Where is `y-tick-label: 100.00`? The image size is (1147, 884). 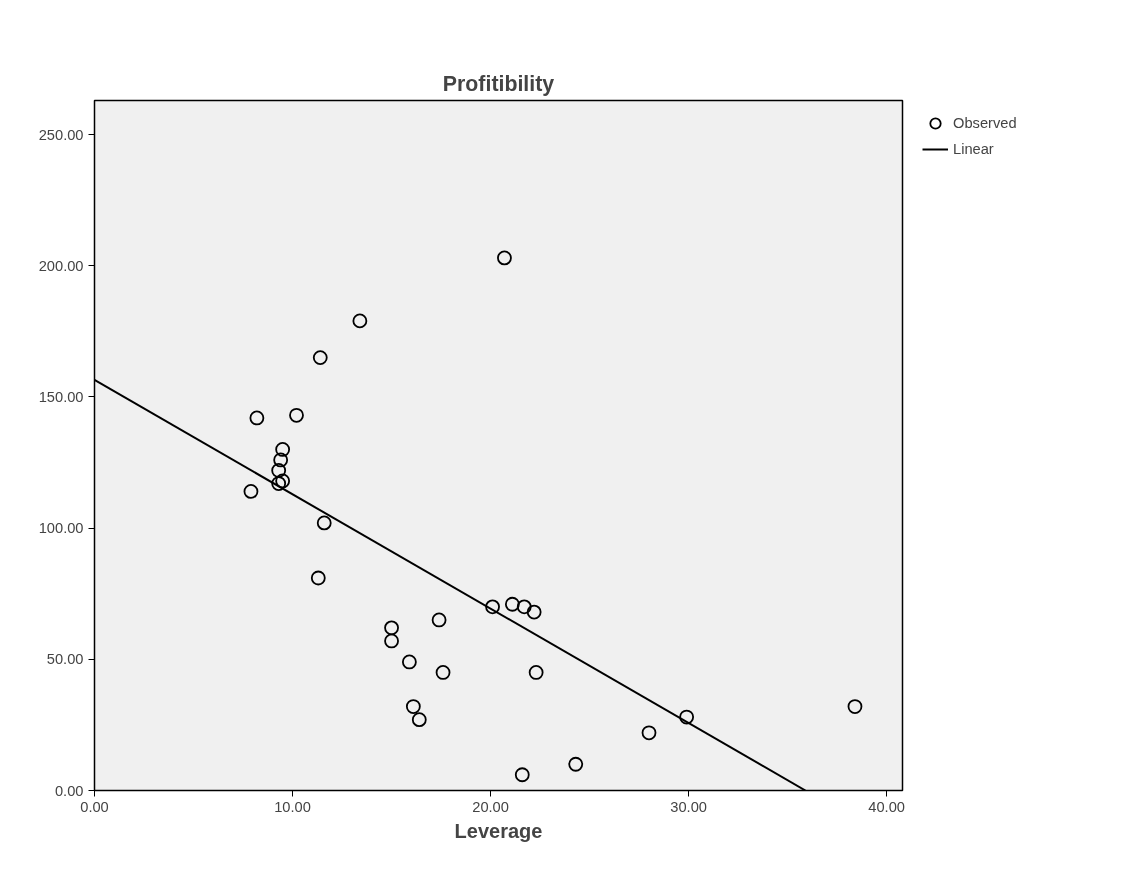
y-tick-label: 100.00 is located at coordinates (61, 528).